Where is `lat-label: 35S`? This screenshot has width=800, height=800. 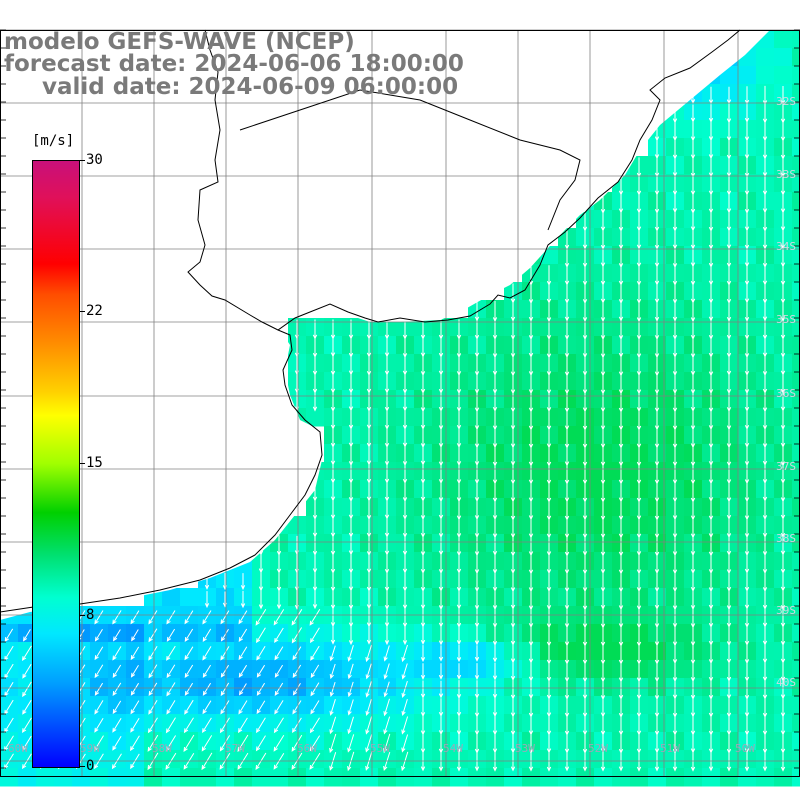 lat-label: 35S is located at coordinates (786, 319).